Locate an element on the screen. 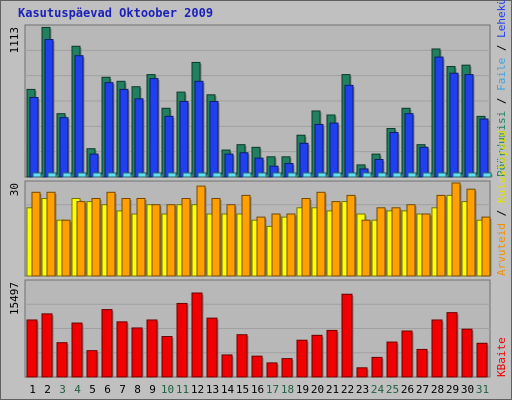 Image resolution: width=512 pixels, height=400 pixels. bar-pages-lehekülgi-31 is located at coordinates (484, 148).